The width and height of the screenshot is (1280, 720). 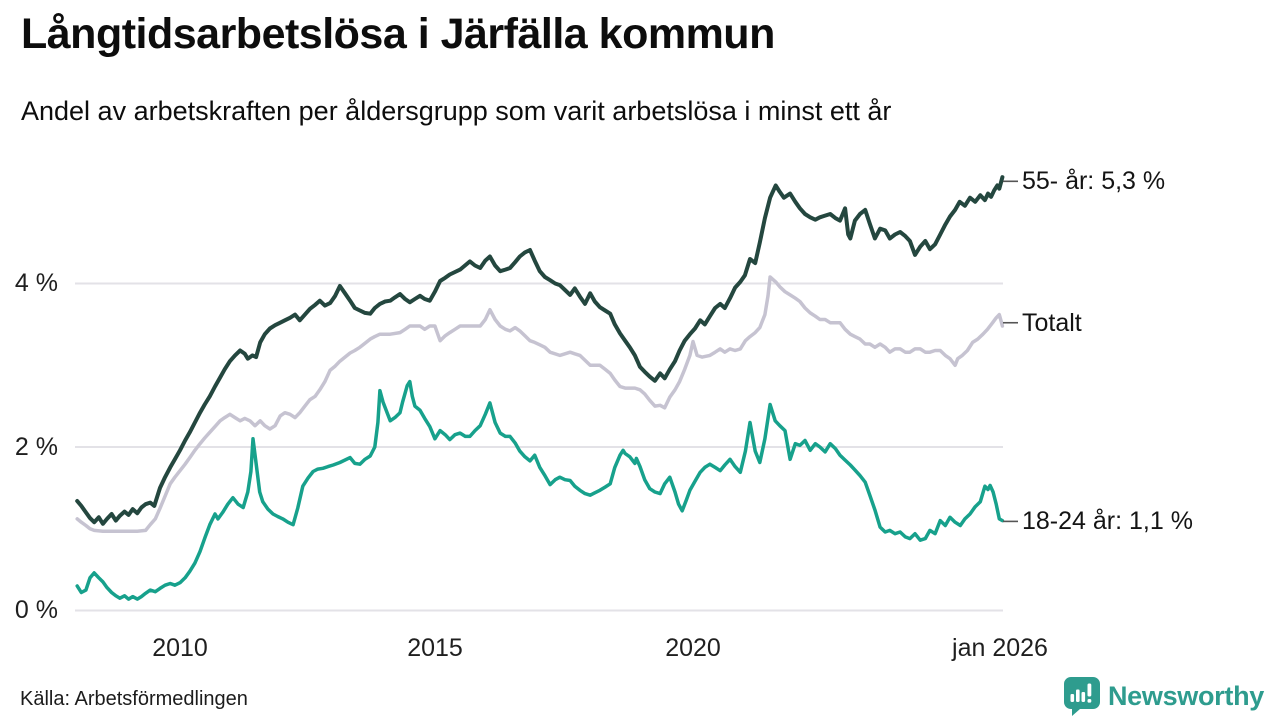 What do you see at coordinates (1107, 521) in the screenshot?
I see `series-label-18-24: 18-24 år: 1,1 %` at bounding box center [1107, 521].